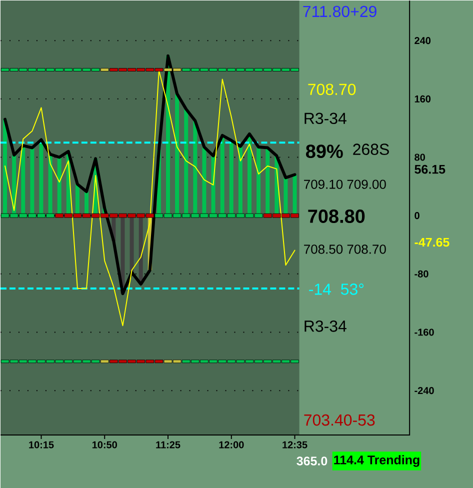 This screenshot has height=488, width=473. What do you see at coordinates (104, 444) in the screenshot?
I see `x-tick-label: 10:50` at bounding box center [104, 444].